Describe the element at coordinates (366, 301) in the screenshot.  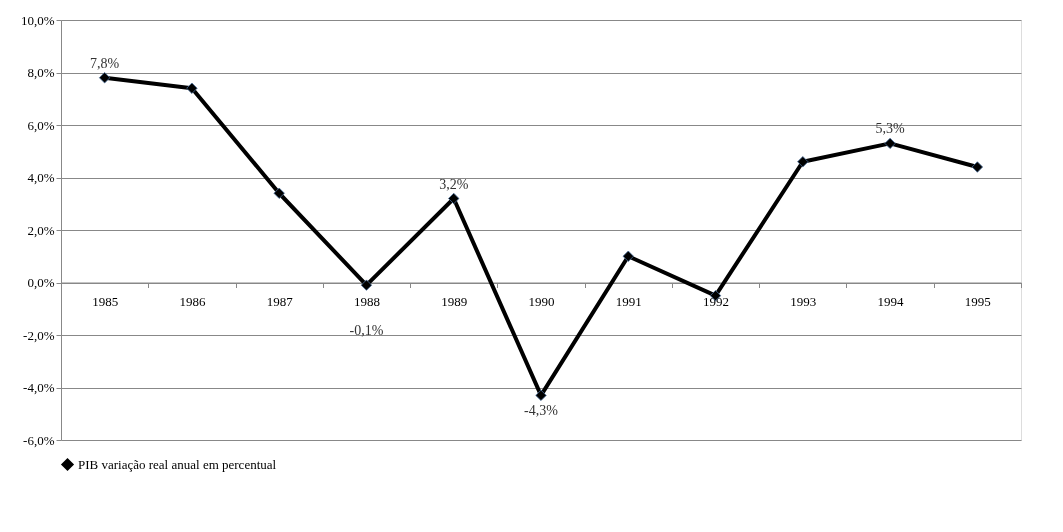
I see `x-tick-label: 1988` at that location.